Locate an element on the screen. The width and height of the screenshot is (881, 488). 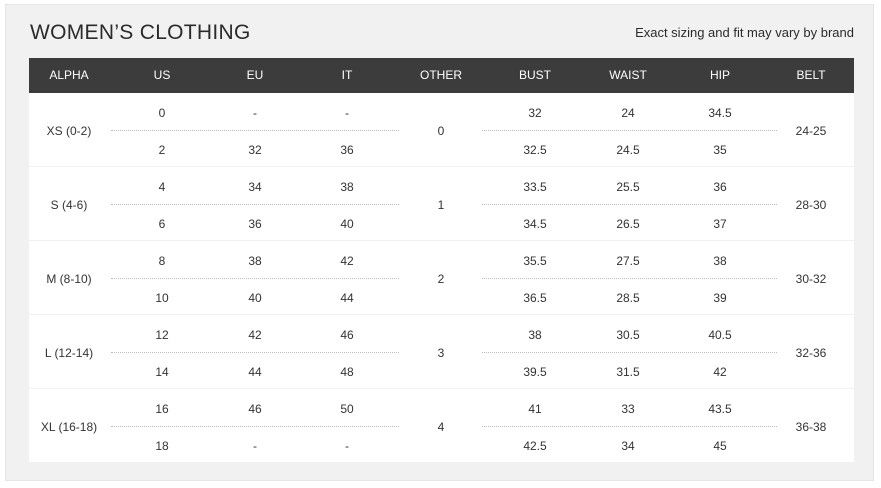
bust-cell: 41 is located at coordinates (535, 409).